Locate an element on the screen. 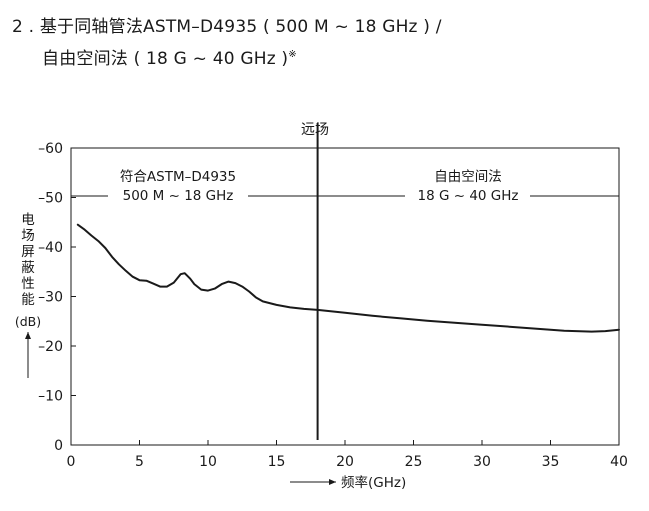  x-tick-label: 10 is located at coordinates (208, 462).